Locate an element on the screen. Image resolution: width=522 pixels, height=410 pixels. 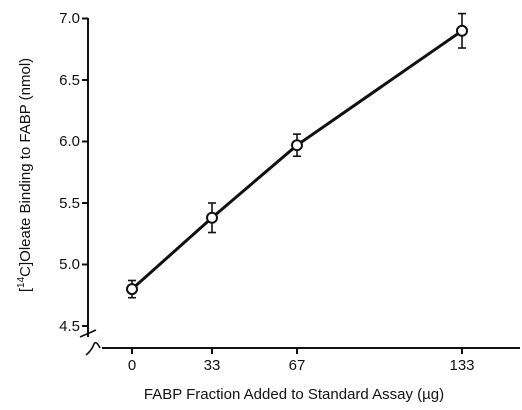
y-tick-label: 7.0 is located at coordinates (69, 18).